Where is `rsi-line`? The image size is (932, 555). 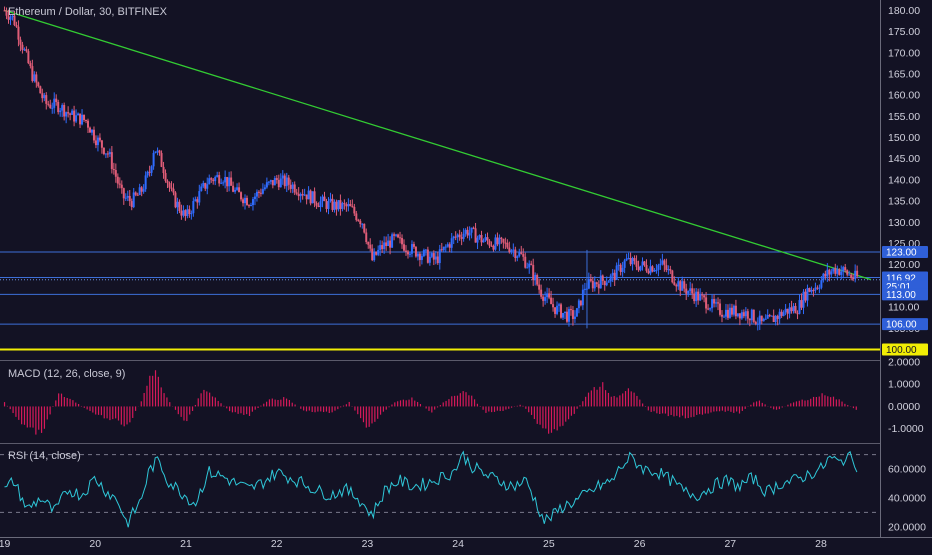 rsi-line is located at coordinates (431, 489).